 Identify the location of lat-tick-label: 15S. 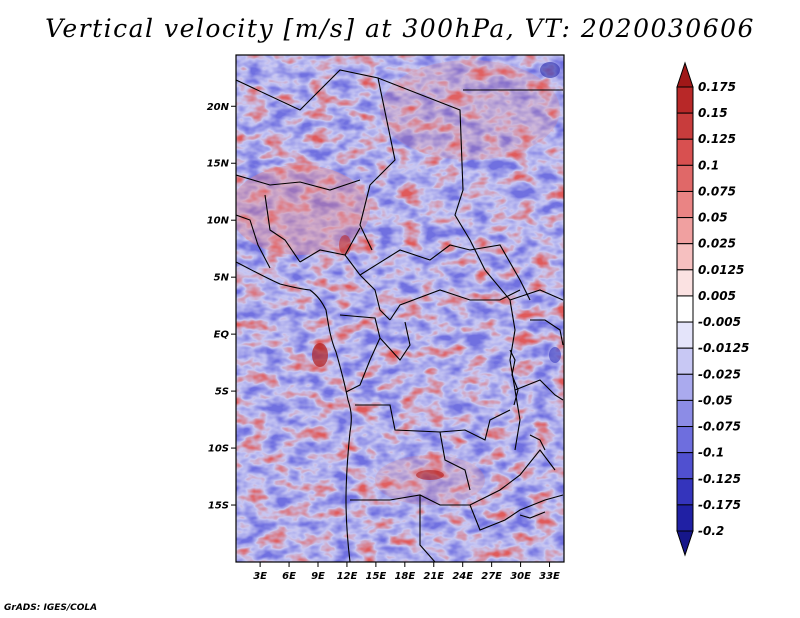
(218, 506).